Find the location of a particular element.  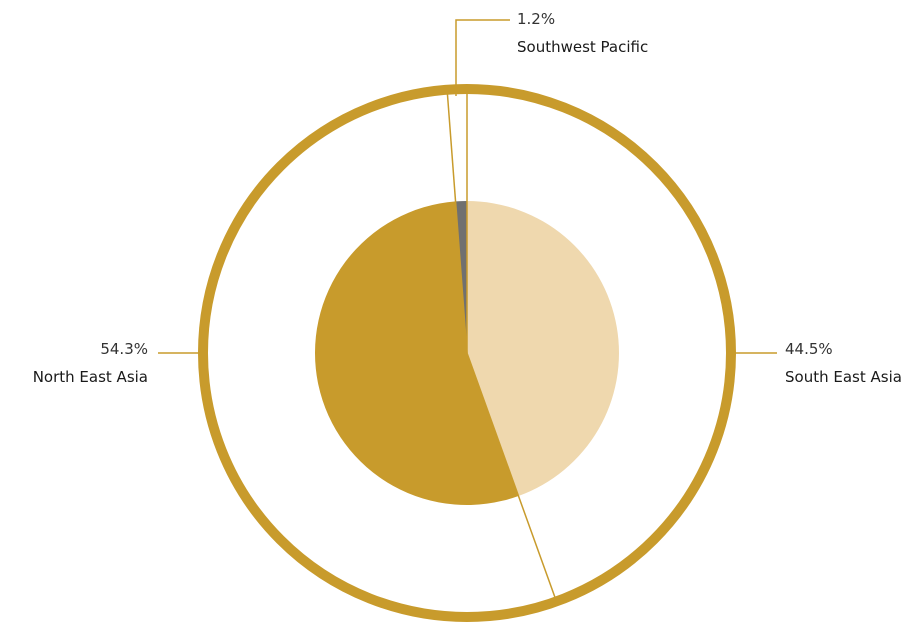

pie-slice-south-east-asia is located at coordinates (543, 349).